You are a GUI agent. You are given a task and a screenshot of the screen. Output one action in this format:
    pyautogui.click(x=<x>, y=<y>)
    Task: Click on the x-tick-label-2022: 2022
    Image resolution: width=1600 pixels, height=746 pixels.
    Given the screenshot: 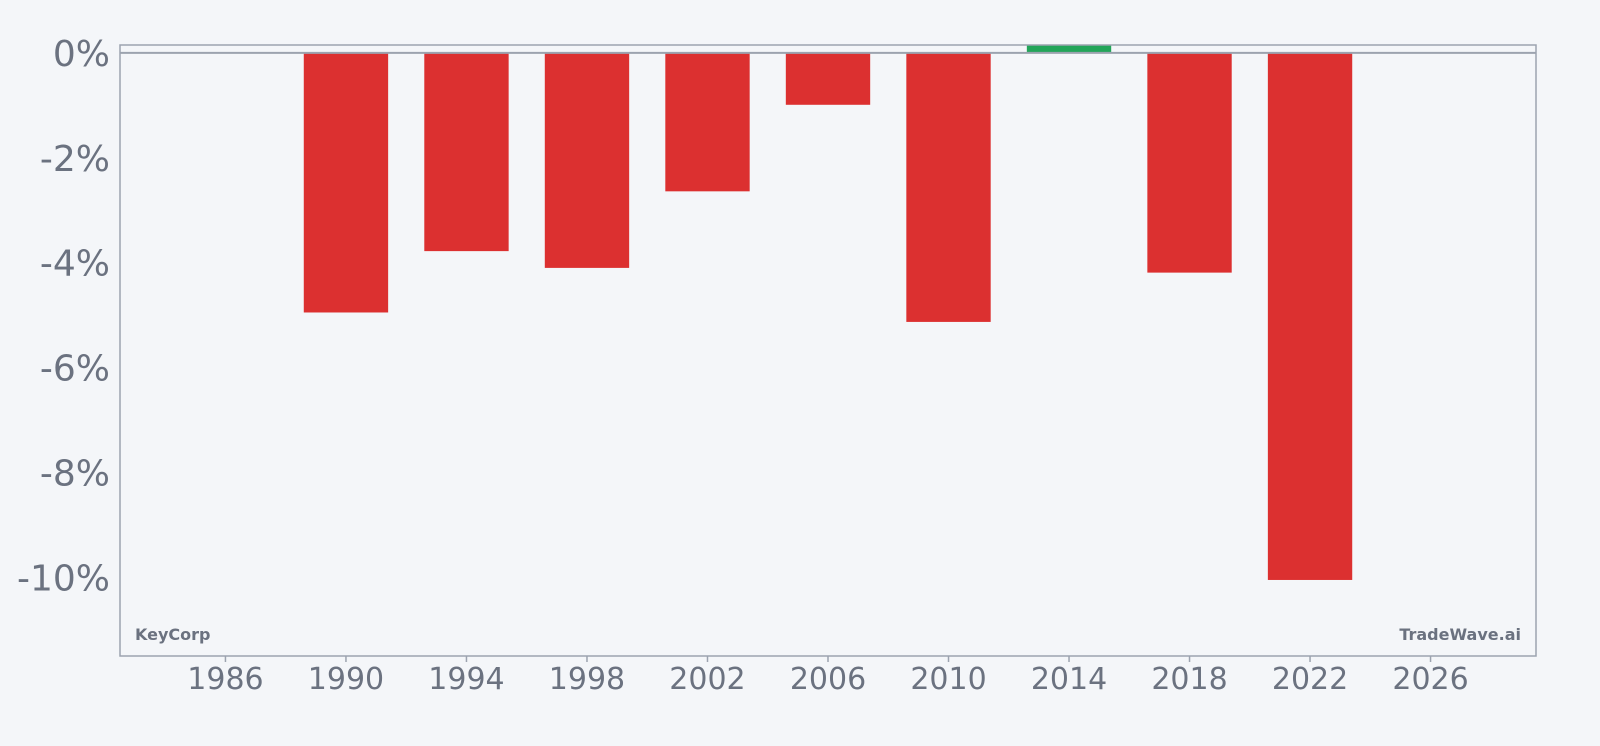 What is the action you would take?
    pyautogui.click(x=1310, y=679)
    